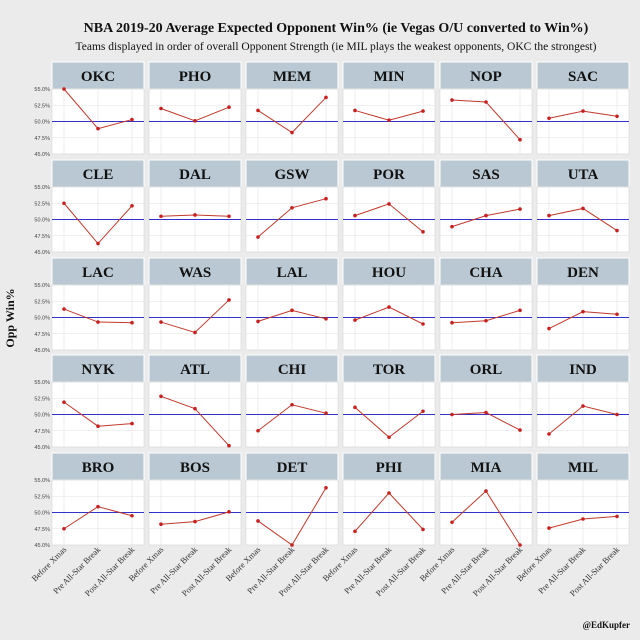  Describe the element at coordinates (486, 304) in the screenshot. I see `facet-cha: CHA` at that location.